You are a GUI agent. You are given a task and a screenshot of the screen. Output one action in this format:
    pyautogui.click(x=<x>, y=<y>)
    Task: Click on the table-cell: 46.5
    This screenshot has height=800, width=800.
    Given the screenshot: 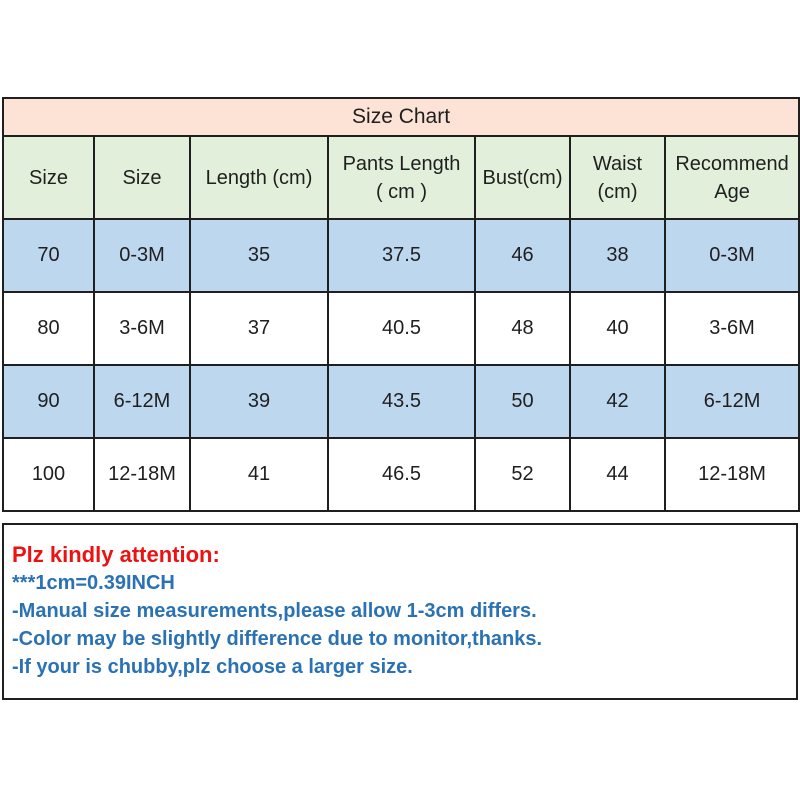 What is the action you would take?
    pyautogui.click(x=401, y=474)
    